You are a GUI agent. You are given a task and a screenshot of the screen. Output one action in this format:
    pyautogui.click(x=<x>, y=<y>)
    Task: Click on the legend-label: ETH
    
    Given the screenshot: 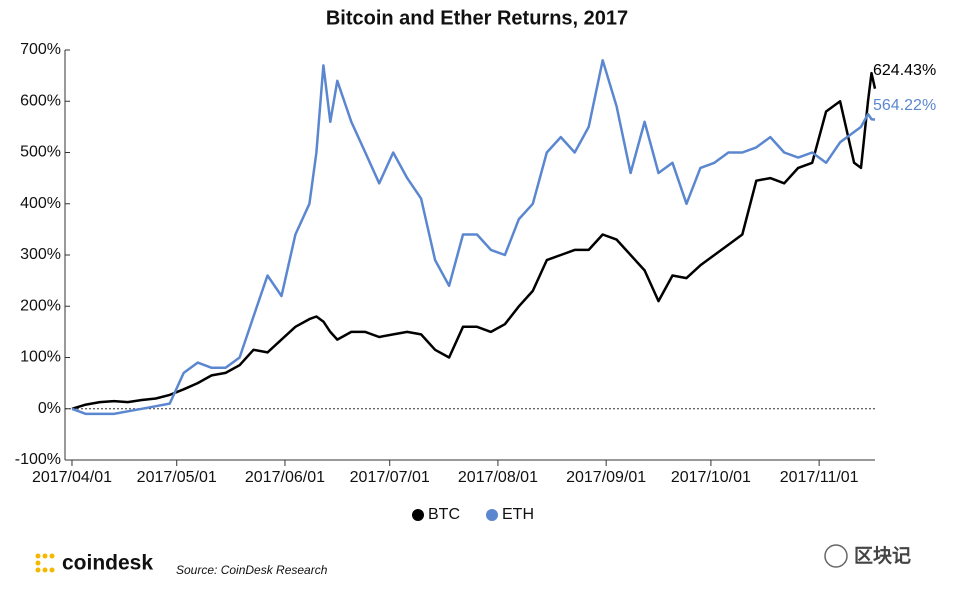 What is the action you would take?
    pyautogui.click(x=518, y=514)
    